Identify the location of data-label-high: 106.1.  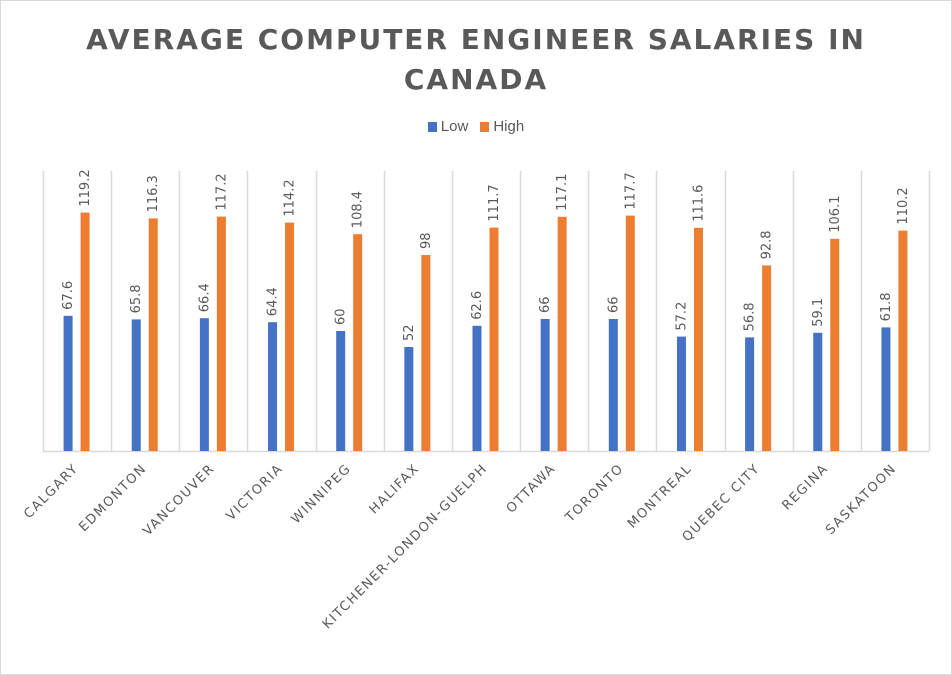
(835, 214).